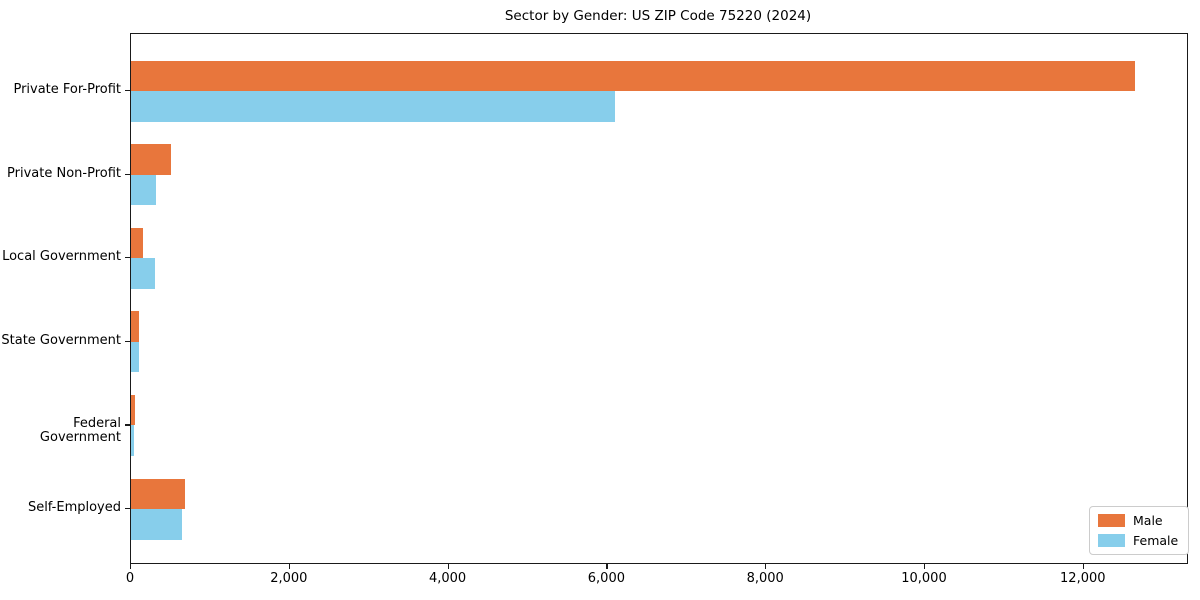 This screenshot has width=1200, height=600. I want to click on legend-label-male: Male, so click(1148, 520).